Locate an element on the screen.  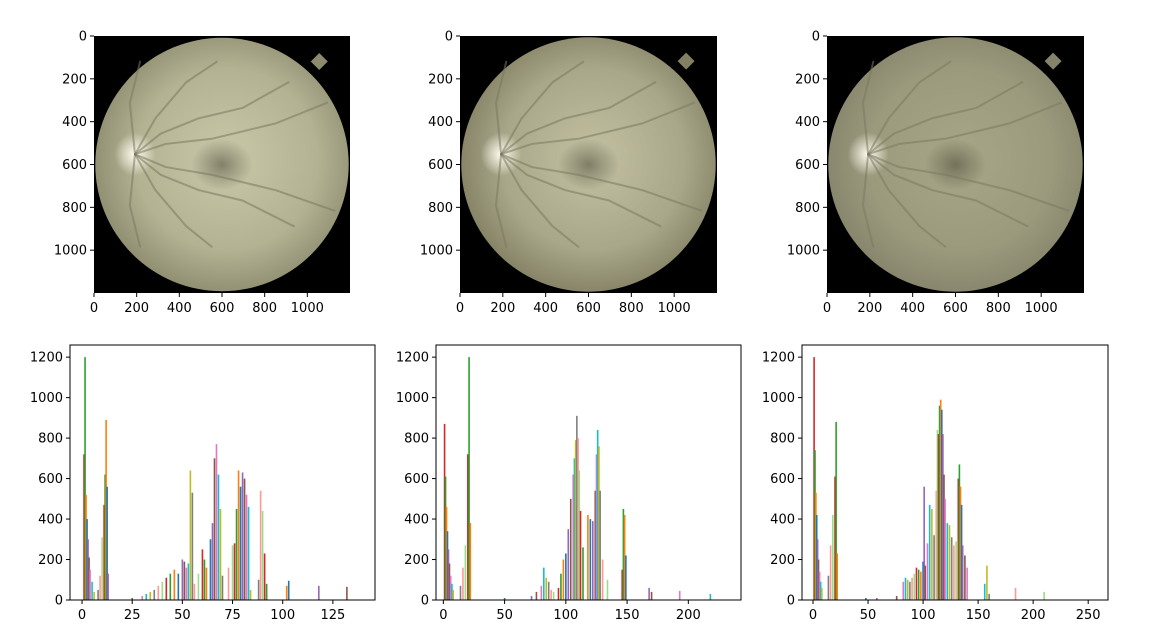
y-tick-label: 600 is located at coordinates (50, 479).